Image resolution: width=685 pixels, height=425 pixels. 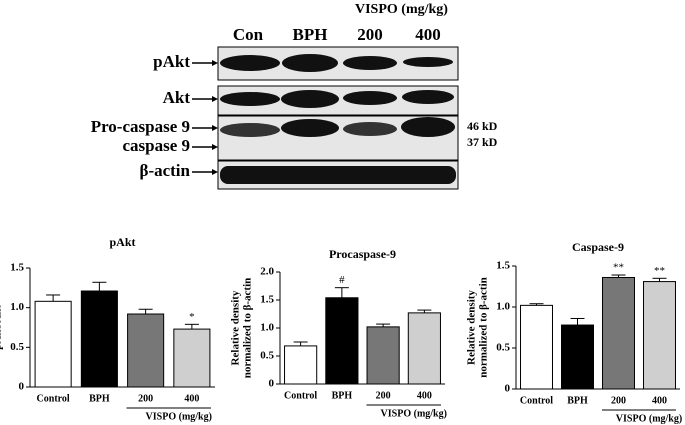 I want to click on blot-header: VISPO (mg/kg), so click(x=401, y=9).